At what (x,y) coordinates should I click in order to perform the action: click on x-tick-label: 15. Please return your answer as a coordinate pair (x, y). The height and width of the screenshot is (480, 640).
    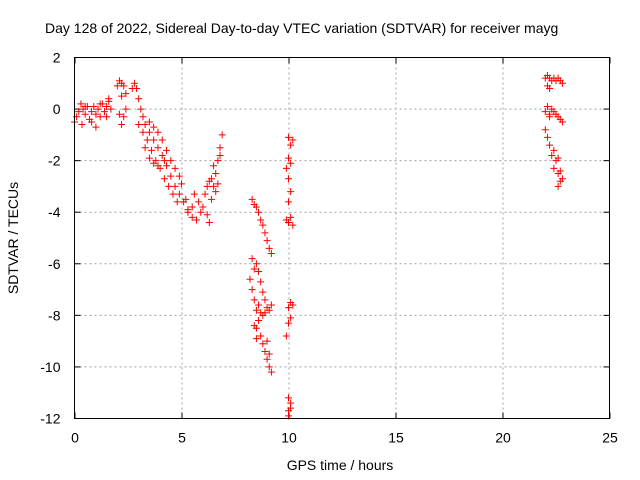
    Looking at the image, I should click on (396, 438).